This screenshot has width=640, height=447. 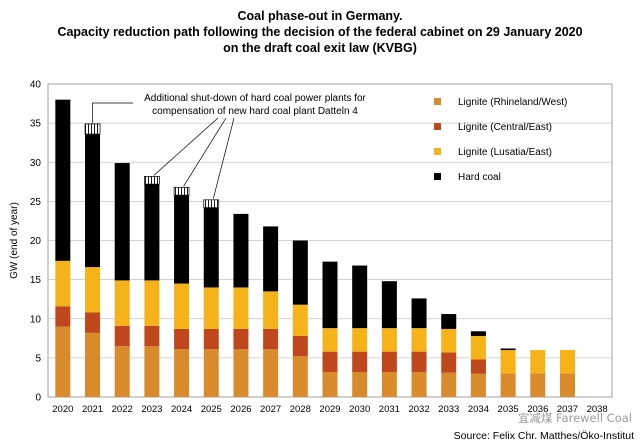 What do you see at coordinates (478, 409) in the screenshot?
I see `x-tick-label: 2034` at bounding box center [478, 409].